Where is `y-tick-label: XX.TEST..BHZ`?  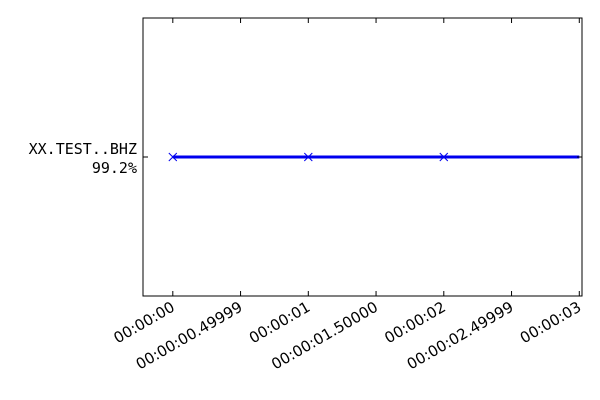 y-tick-label: XX.TEST..BHZ is located at coordinates (83, 149).